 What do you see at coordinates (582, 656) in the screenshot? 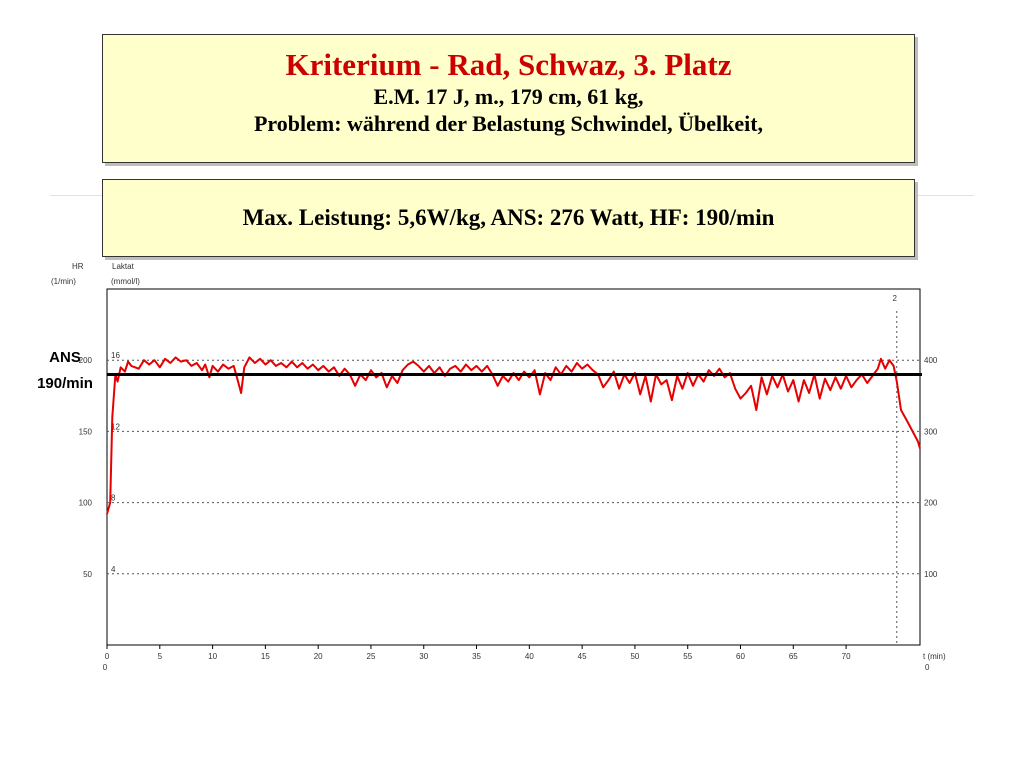
I see `time-tick-45: 45` at bounding box center [582, 656].